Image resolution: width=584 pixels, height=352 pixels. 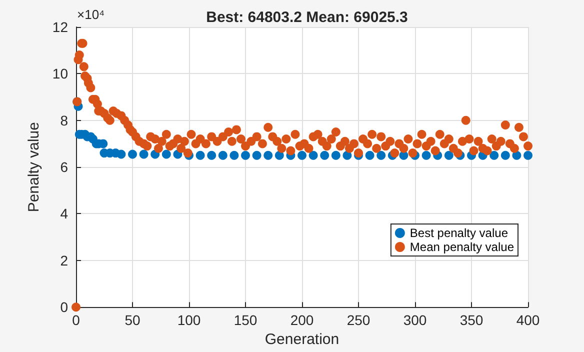 What do you see at coordinates (132, 320) in the screenshot?
I see `x-tick-label: 50` at bounding box center [132, 320].